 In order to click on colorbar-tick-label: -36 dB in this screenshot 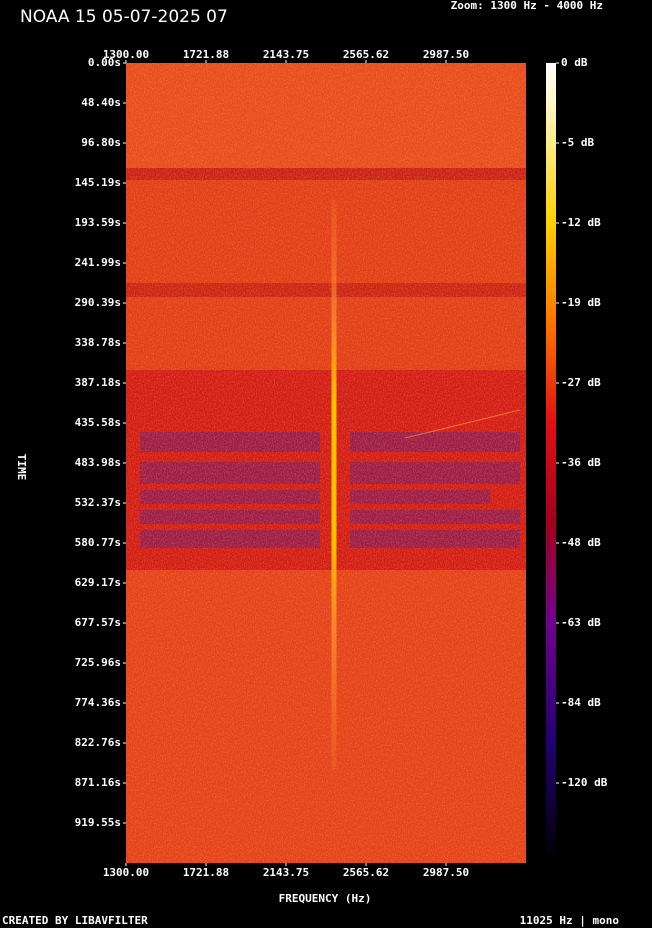, I will do `click(581, 462)`.